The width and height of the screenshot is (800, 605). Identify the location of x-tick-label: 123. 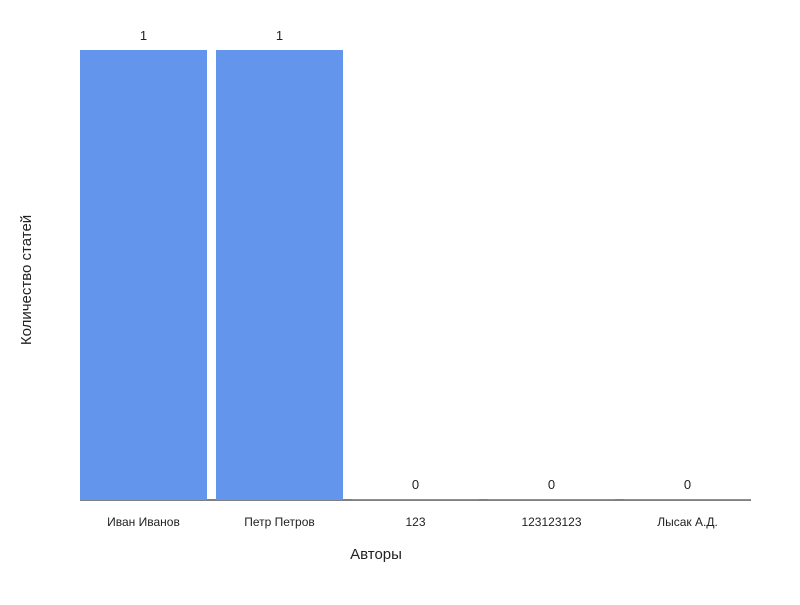
(415, 522).